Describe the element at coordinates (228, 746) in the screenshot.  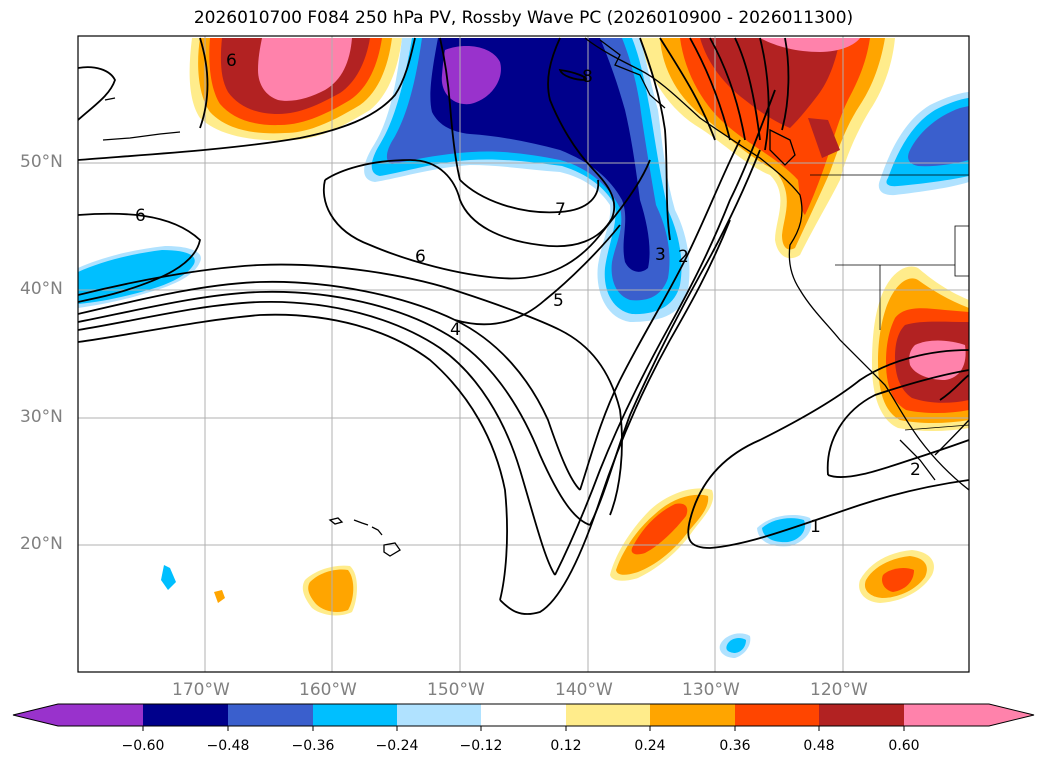
I see `colorbar-tick-label: −0.48` at that location.